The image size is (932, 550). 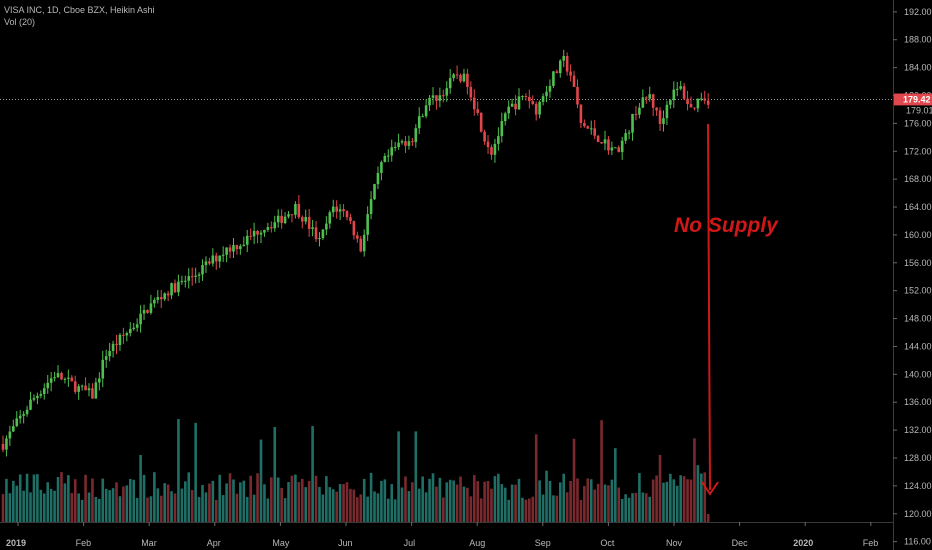 I want to click on y-tick-label: 120.00, so click(x=918, y=514).